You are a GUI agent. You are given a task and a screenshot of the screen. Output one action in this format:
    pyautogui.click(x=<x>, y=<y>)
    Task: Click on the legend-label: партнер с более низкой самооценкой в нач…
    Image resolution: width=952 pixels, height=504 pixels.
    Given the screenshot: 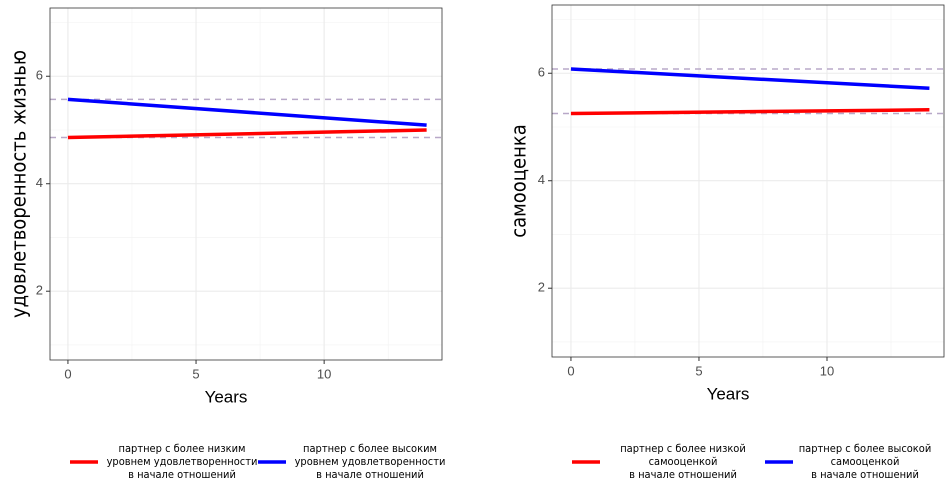 What is the action you would take?
    pyautogui.click(x=683, y=461)
    